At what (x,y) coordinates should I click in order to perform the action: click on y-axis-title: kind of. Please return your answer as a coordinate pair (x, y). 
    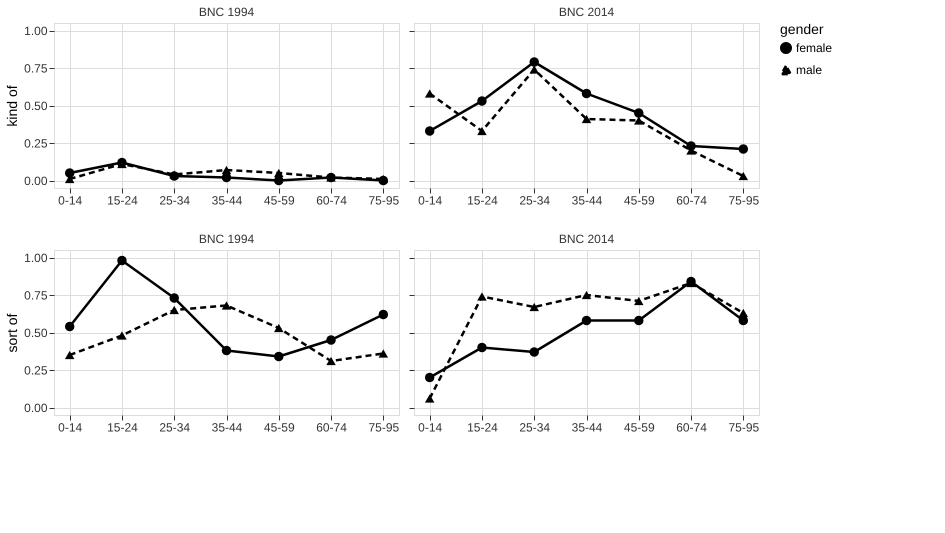
    Looking at the image, I should click on (12, 106).